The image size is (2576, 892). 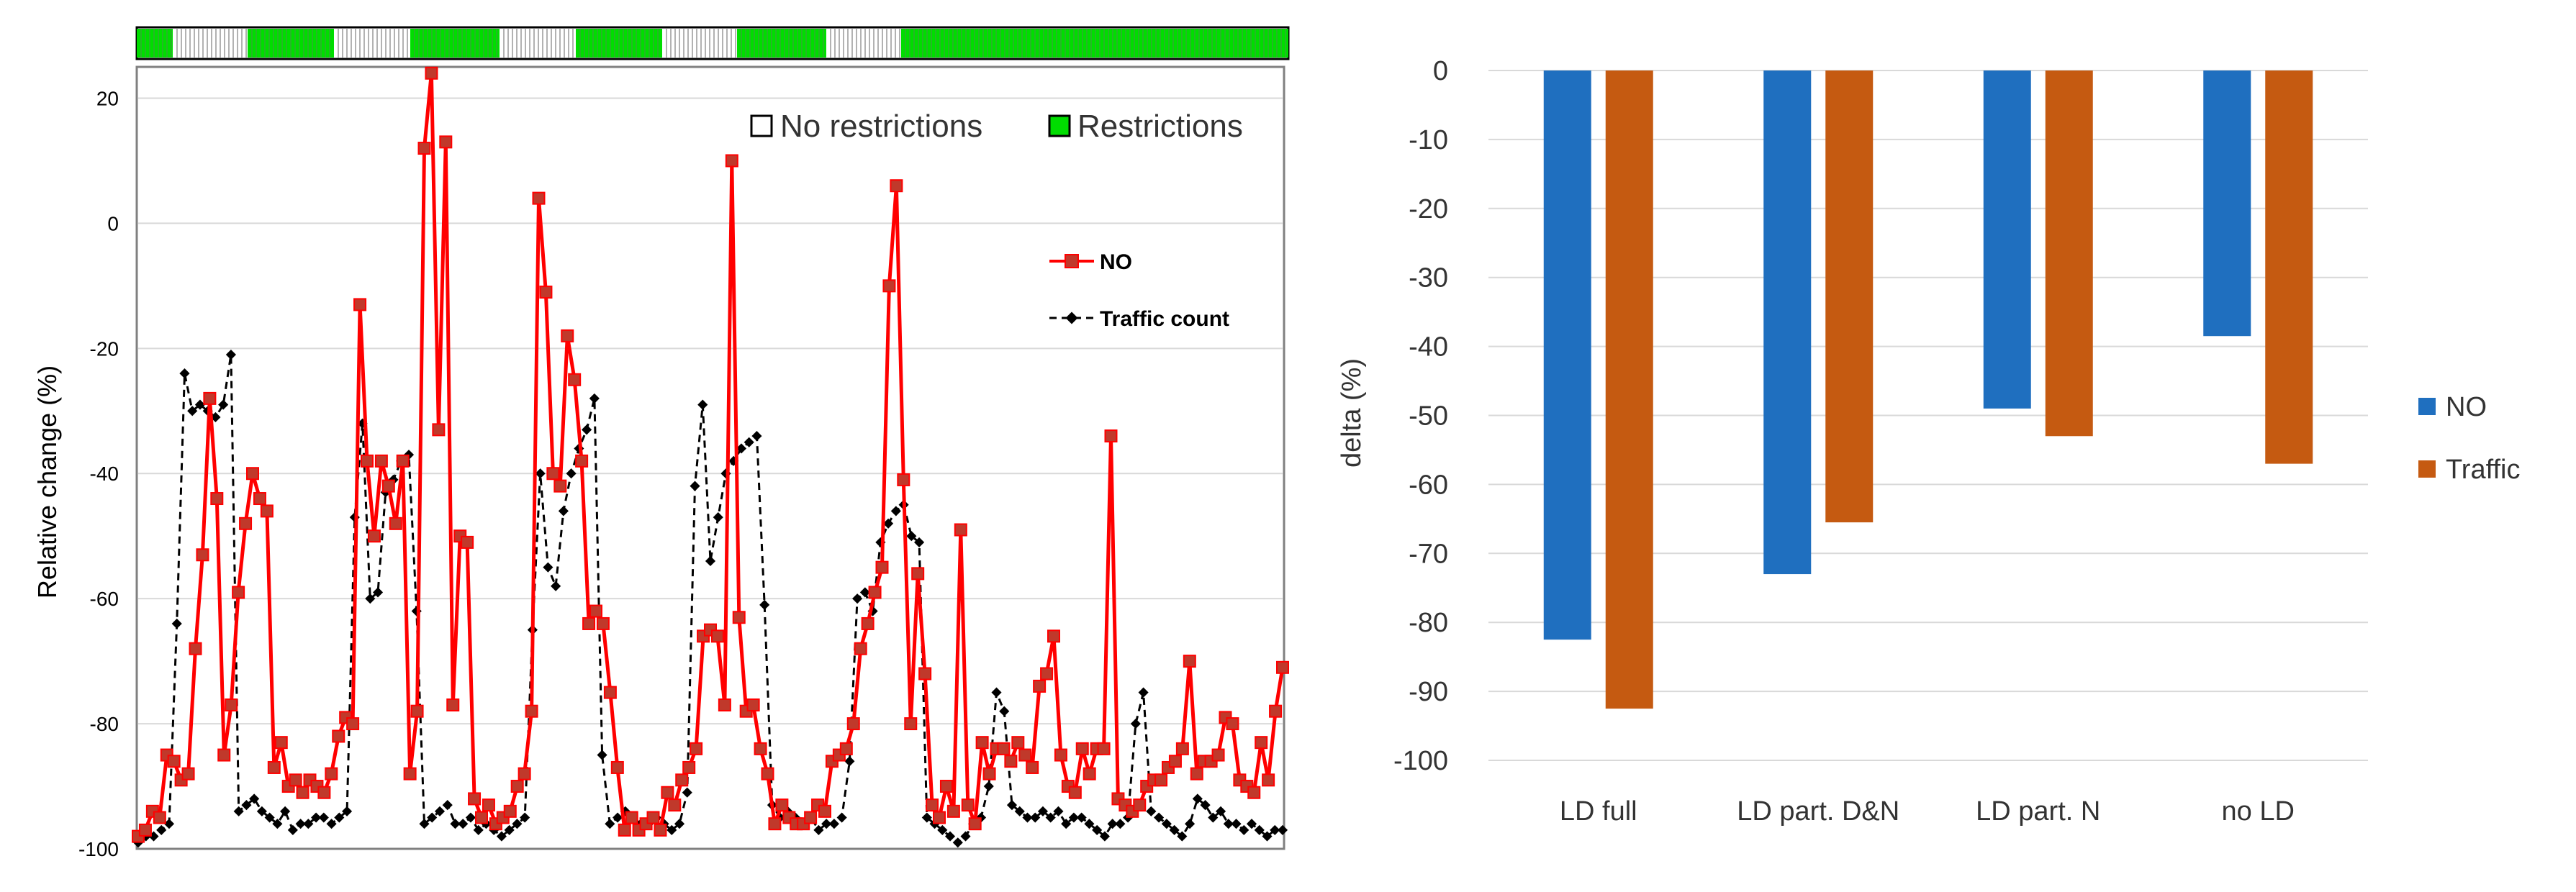 What do you see at coordinates (1428, 209) in the screenshot?
I see `right-y-tick-label: -20` at bounding box center [1428, 209].